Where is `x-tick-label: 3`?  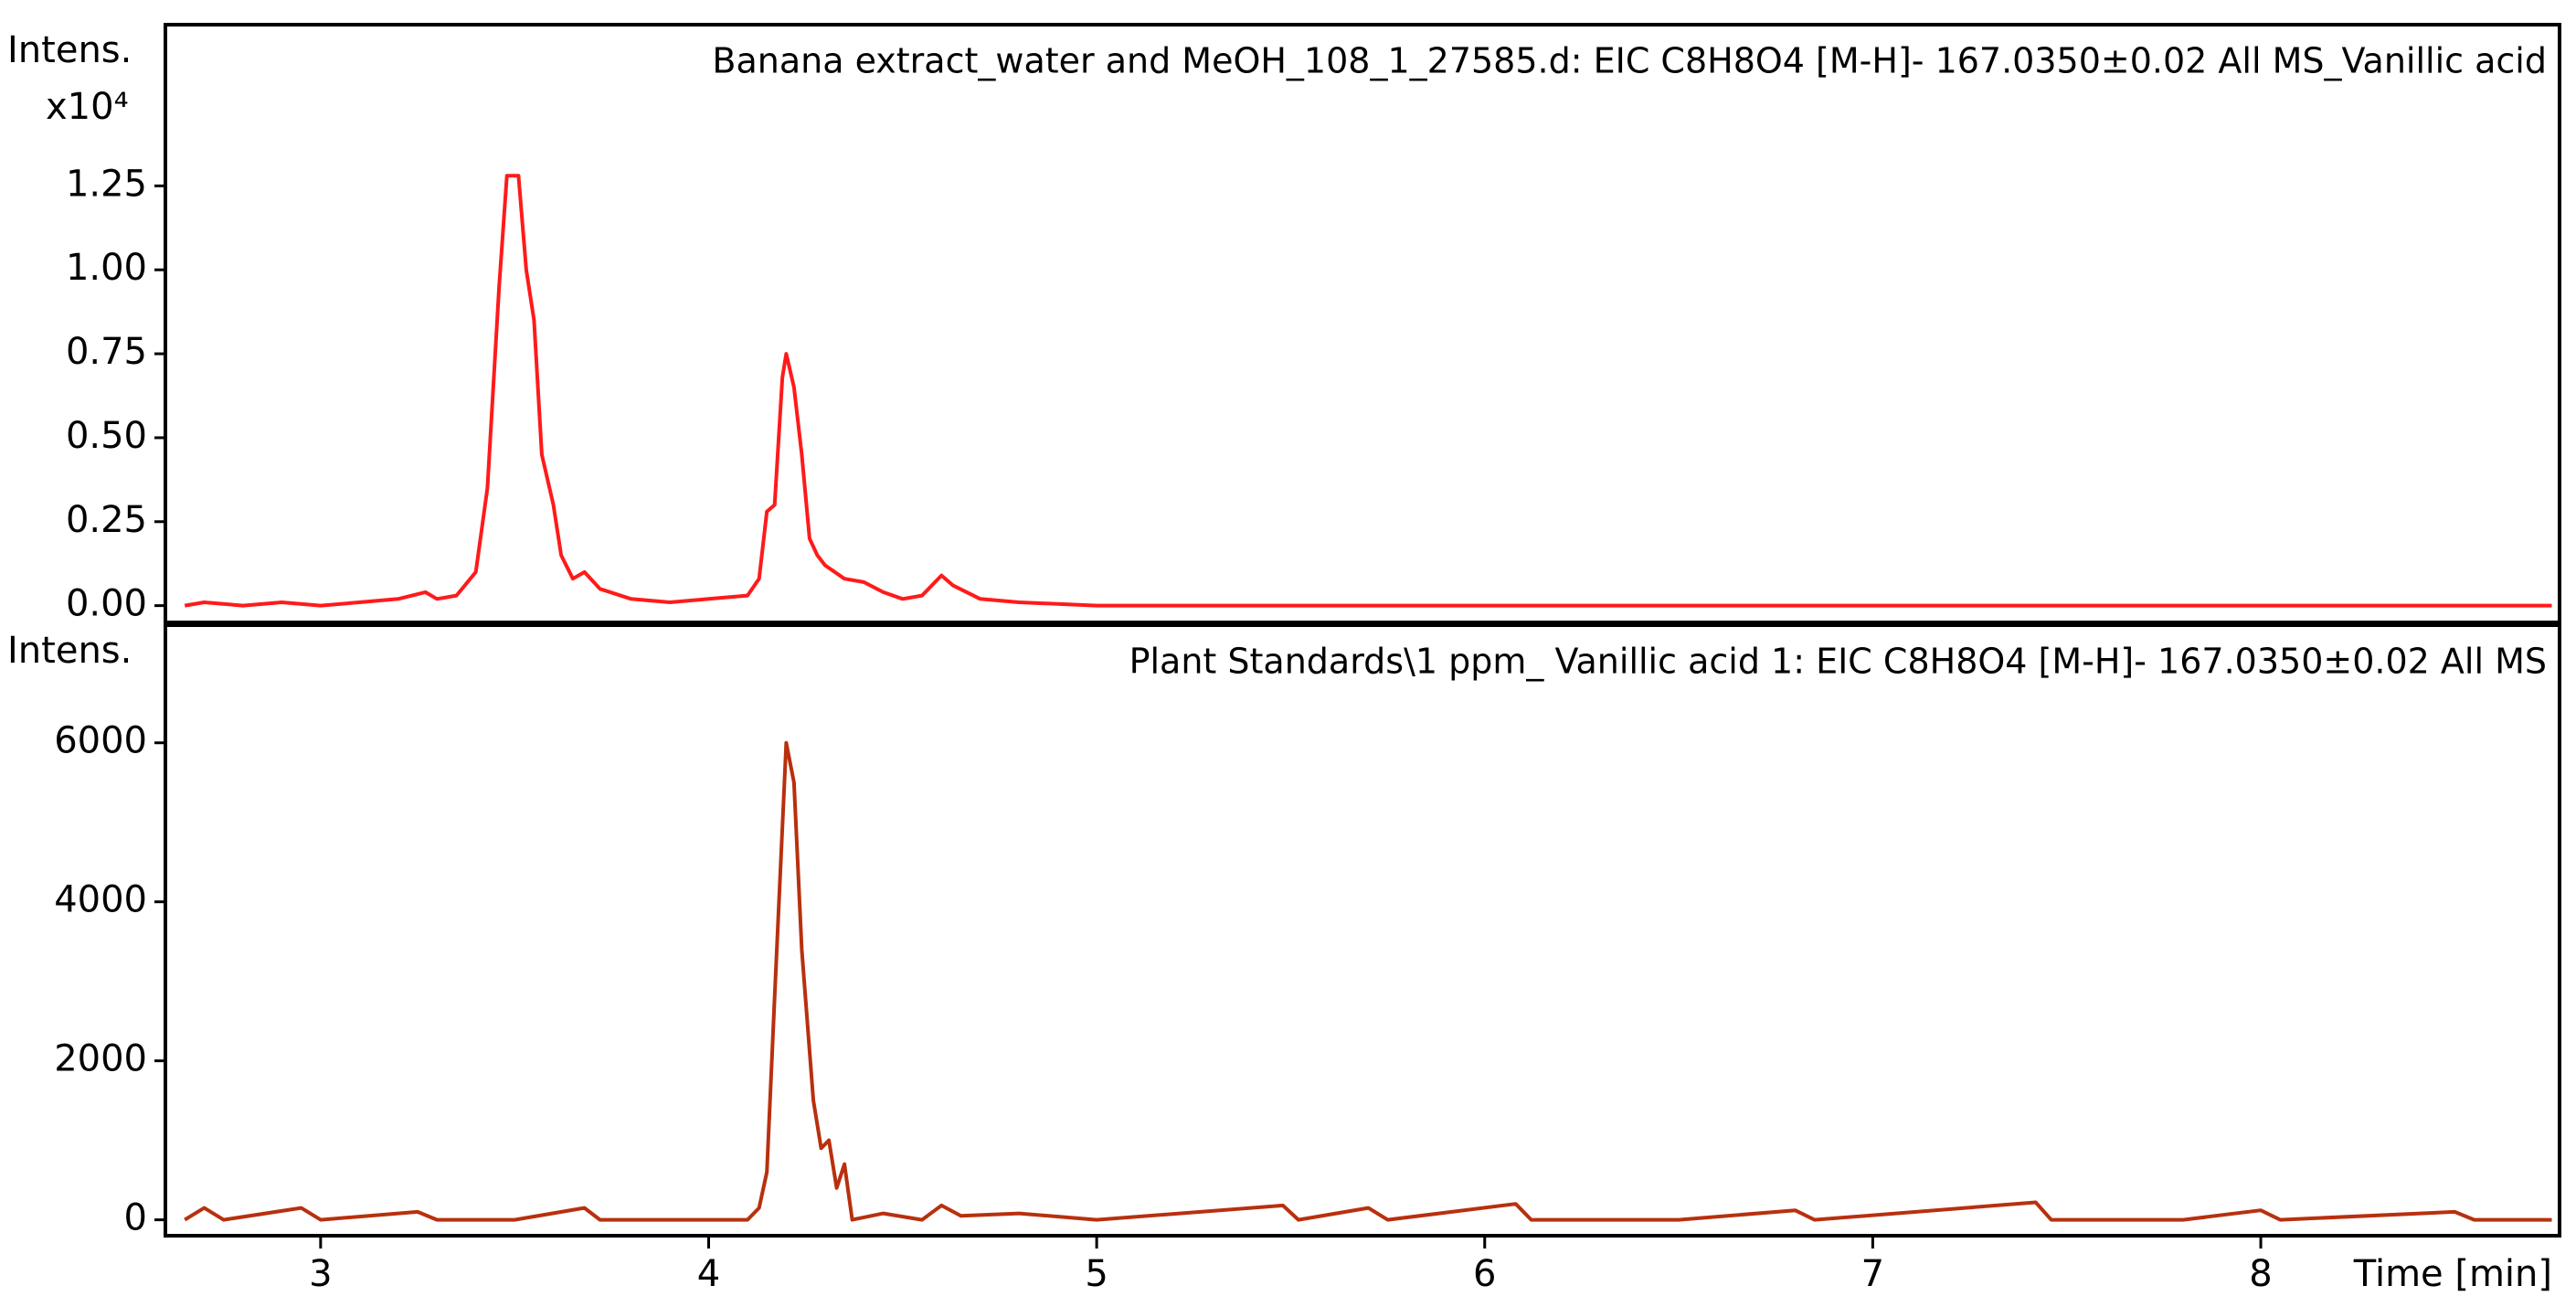 x-tick-label: 3 is located at coordinates (320, 1274).